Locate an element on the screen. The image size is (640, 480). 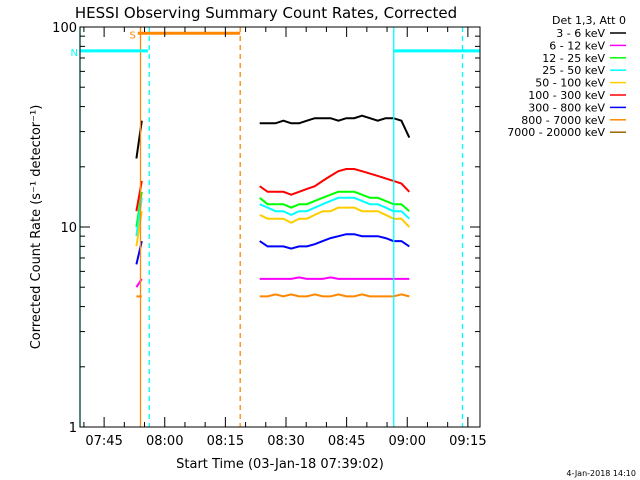
y-tick-label-0: 1 is located at coordinates (73, 428).